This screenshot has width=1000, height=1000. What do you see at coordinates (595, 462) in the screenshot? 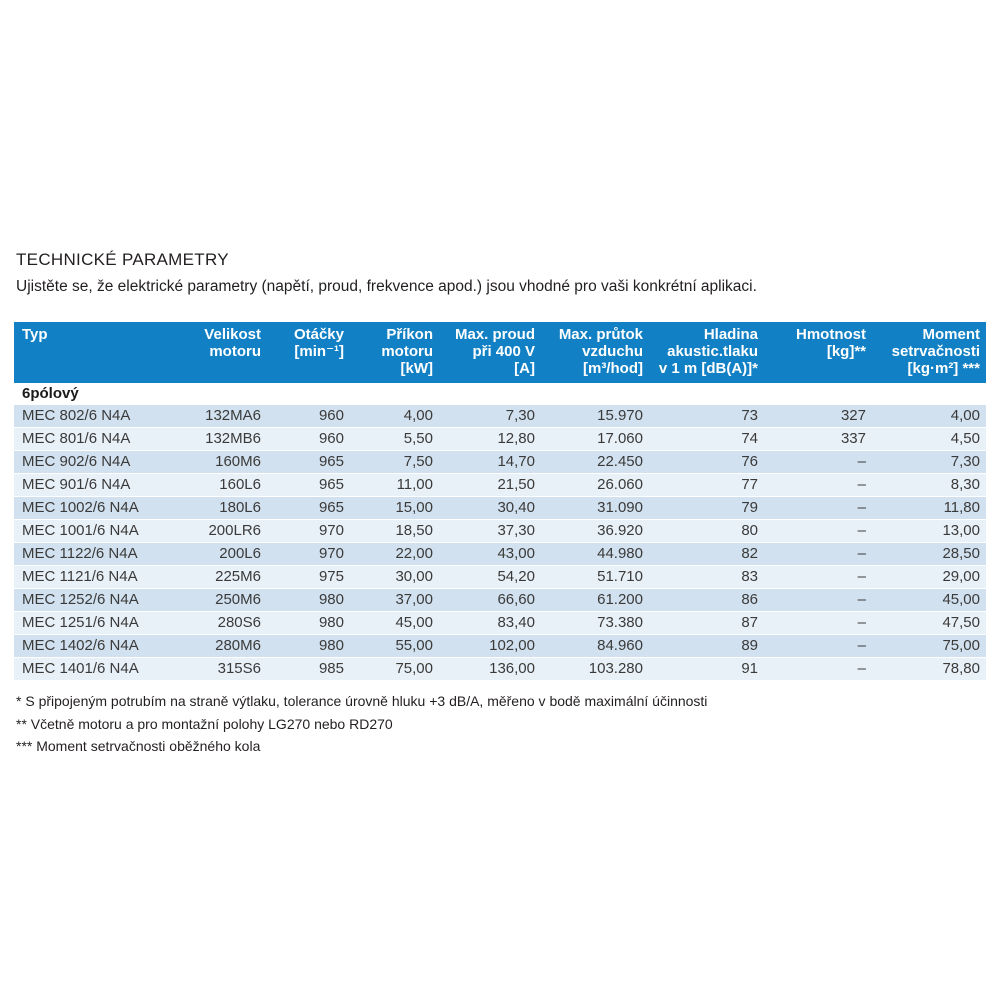
I see `table-cell: 22.450` at bounding box center [595, 462].